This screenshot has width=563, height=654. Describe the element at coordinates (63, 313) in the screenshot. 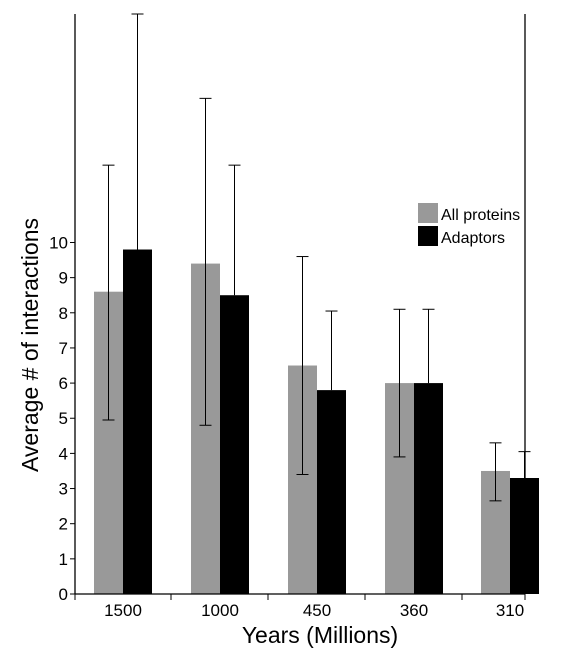

I see `y-tick-label-8: 8` at that location.